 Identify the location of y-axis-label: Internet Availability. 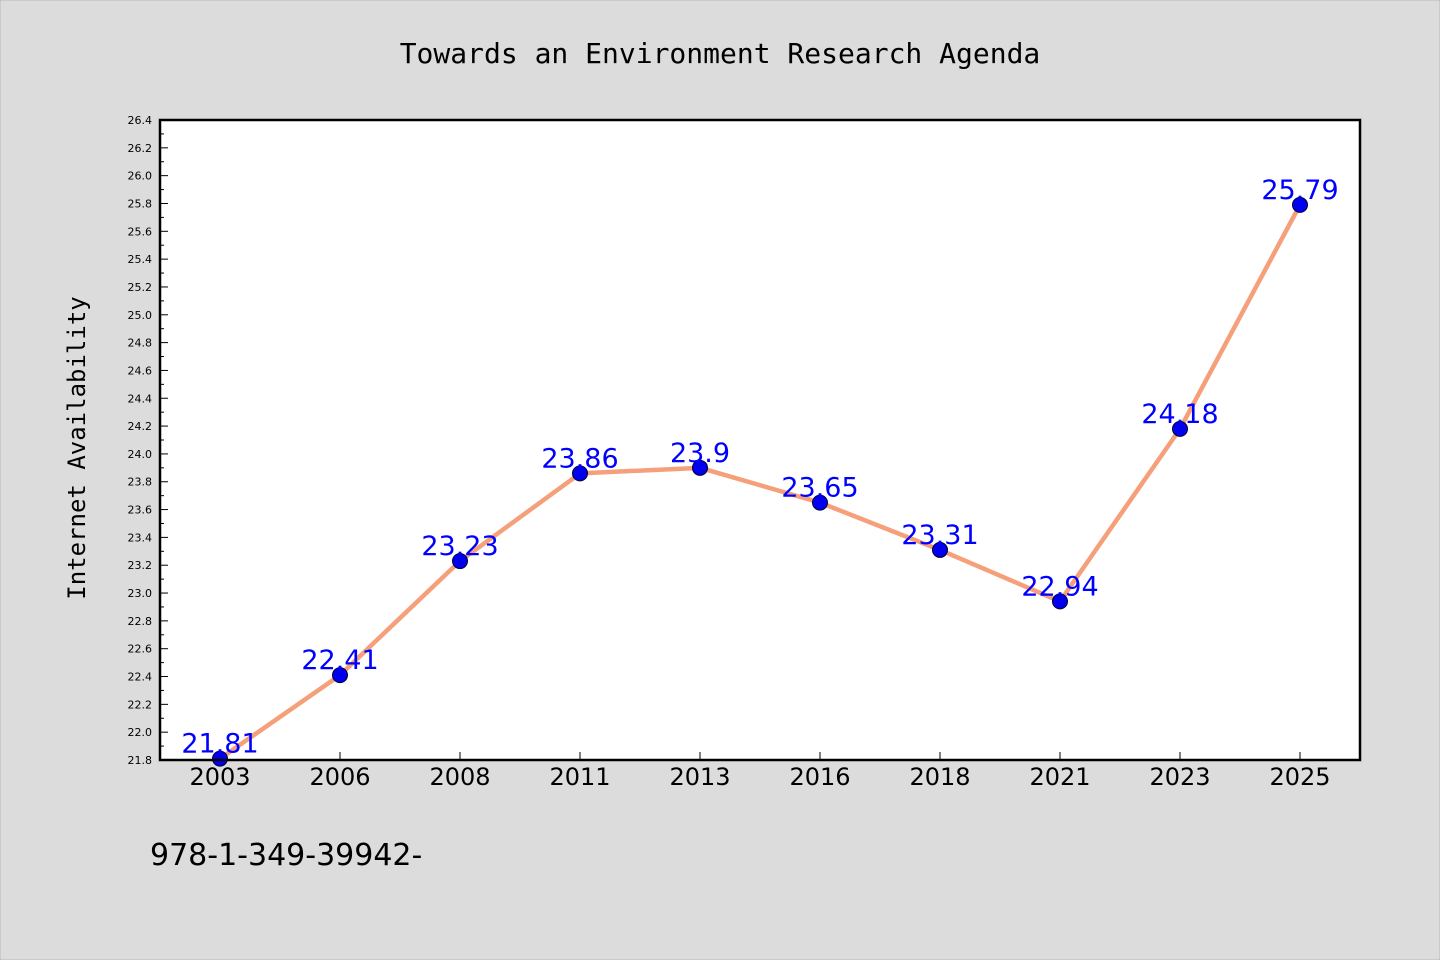
(77, 447).